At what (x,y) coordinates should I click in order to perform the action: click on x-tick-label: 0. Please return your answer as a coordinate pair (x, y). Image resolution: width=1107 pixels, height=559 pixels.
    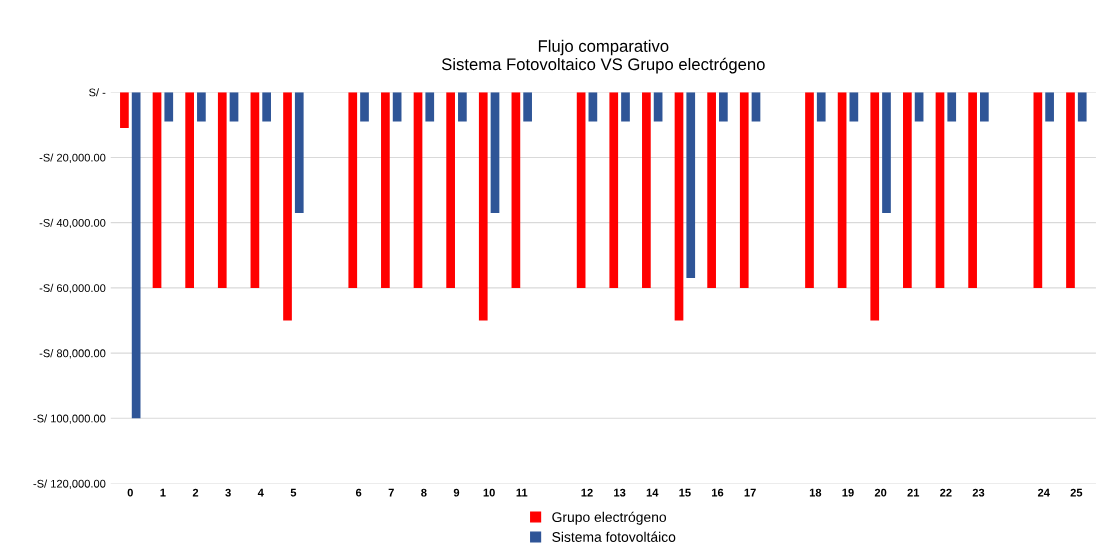
    Looking at the image, I should click on (130, 492).